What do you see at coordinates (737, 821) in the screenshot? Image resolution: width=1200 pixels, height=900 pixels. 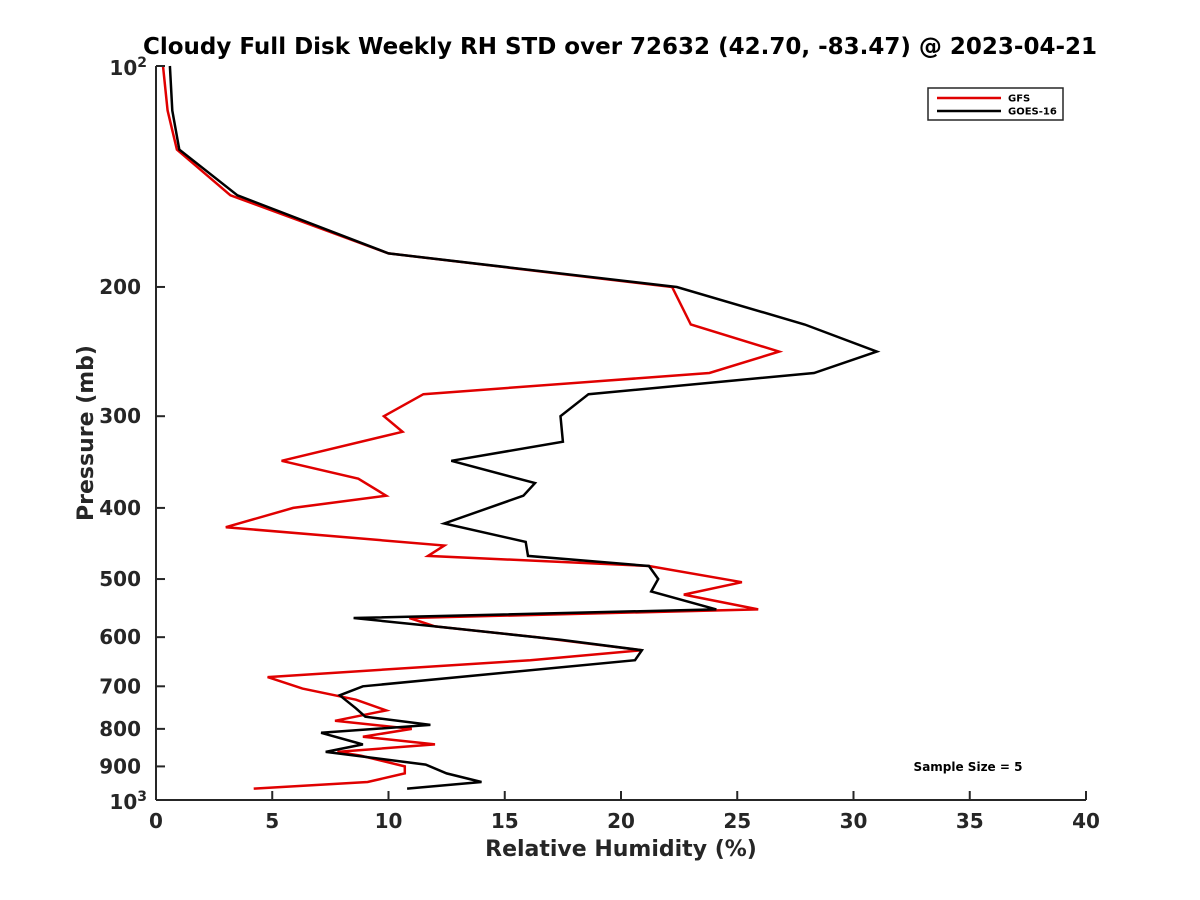 I see `x-tick-label: 25` at bounding box center [737, 821].